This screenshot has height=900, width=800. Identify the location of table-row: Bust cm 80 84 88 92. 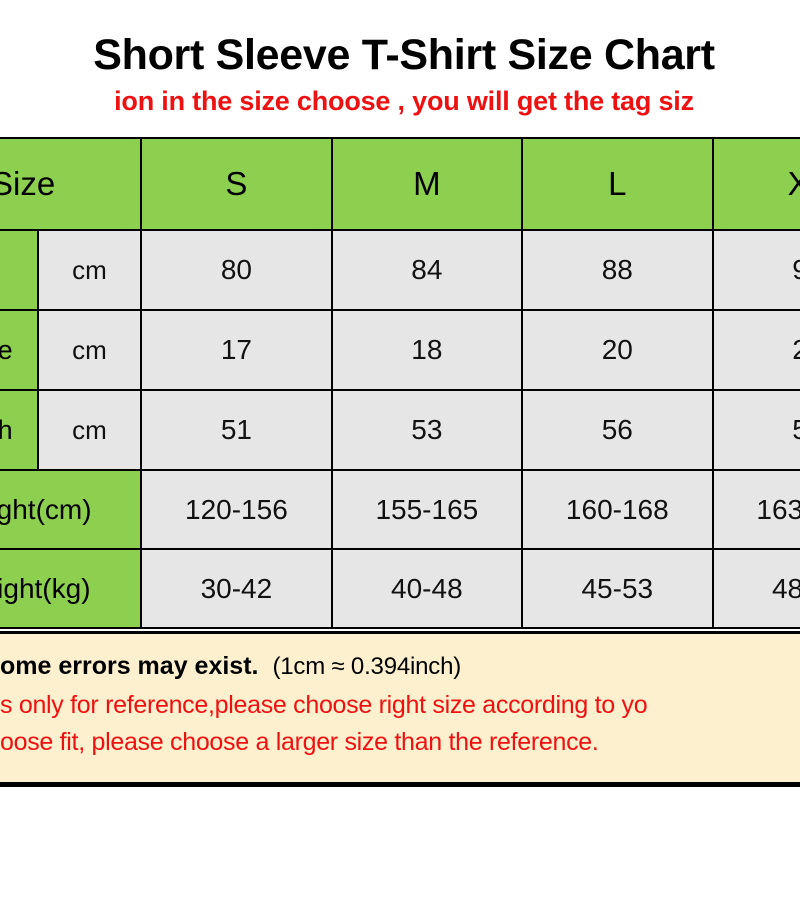
(400, 270).